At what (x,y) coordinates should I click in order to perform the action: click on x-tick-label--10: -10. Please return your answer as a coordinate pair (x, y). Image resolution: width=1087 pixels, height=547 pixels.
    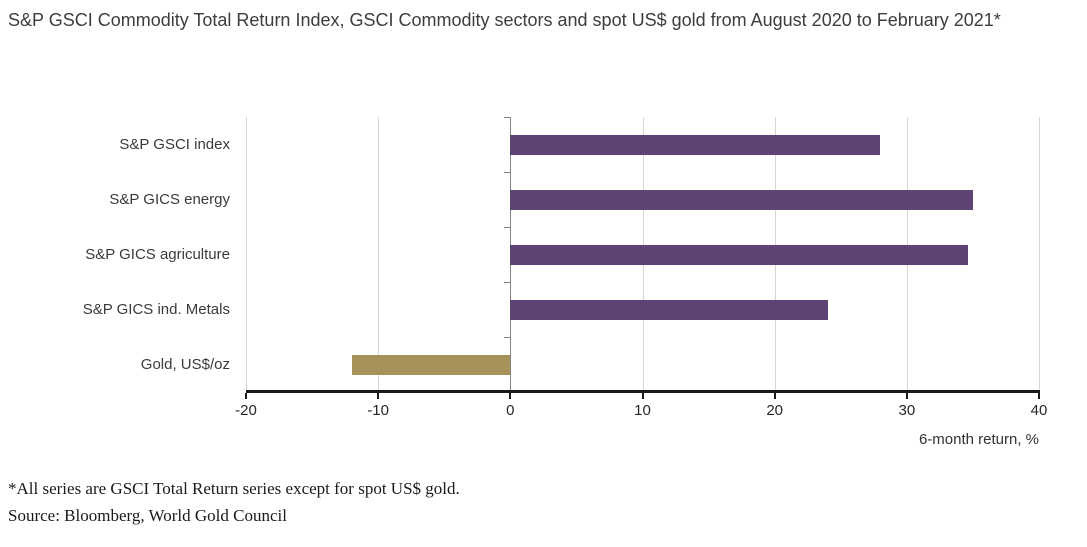
    Looking at the image, I should click on (378, 410).